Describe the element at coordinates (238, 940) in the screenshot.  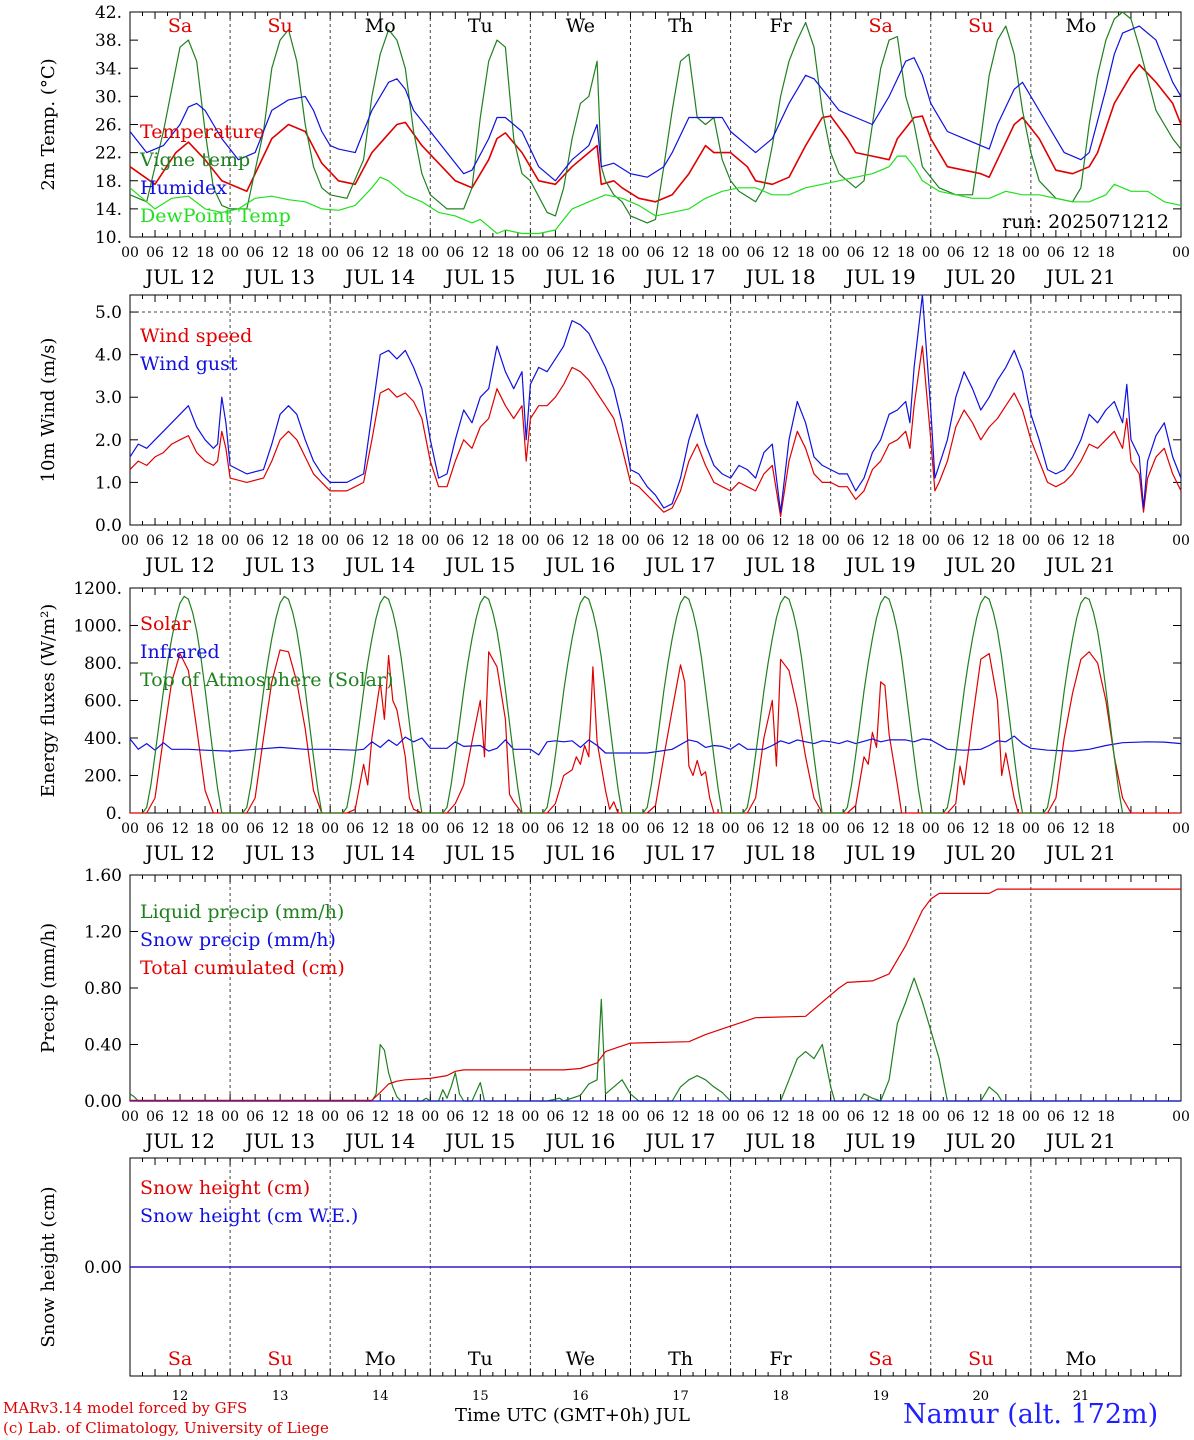
I see `legend-snow-precip-mm-h: Snow precip (mm/h)` at that location.